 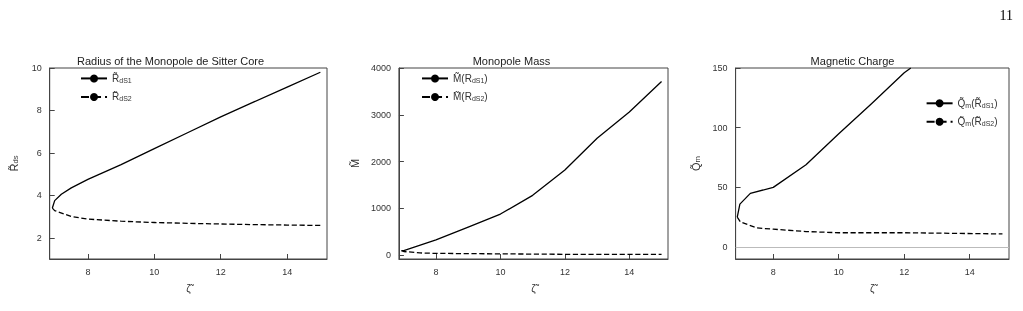 What do you see at coordinates (36, 68) in the screenshot?
I see `y-tick-label: 10` at bounding box center [36, 68].